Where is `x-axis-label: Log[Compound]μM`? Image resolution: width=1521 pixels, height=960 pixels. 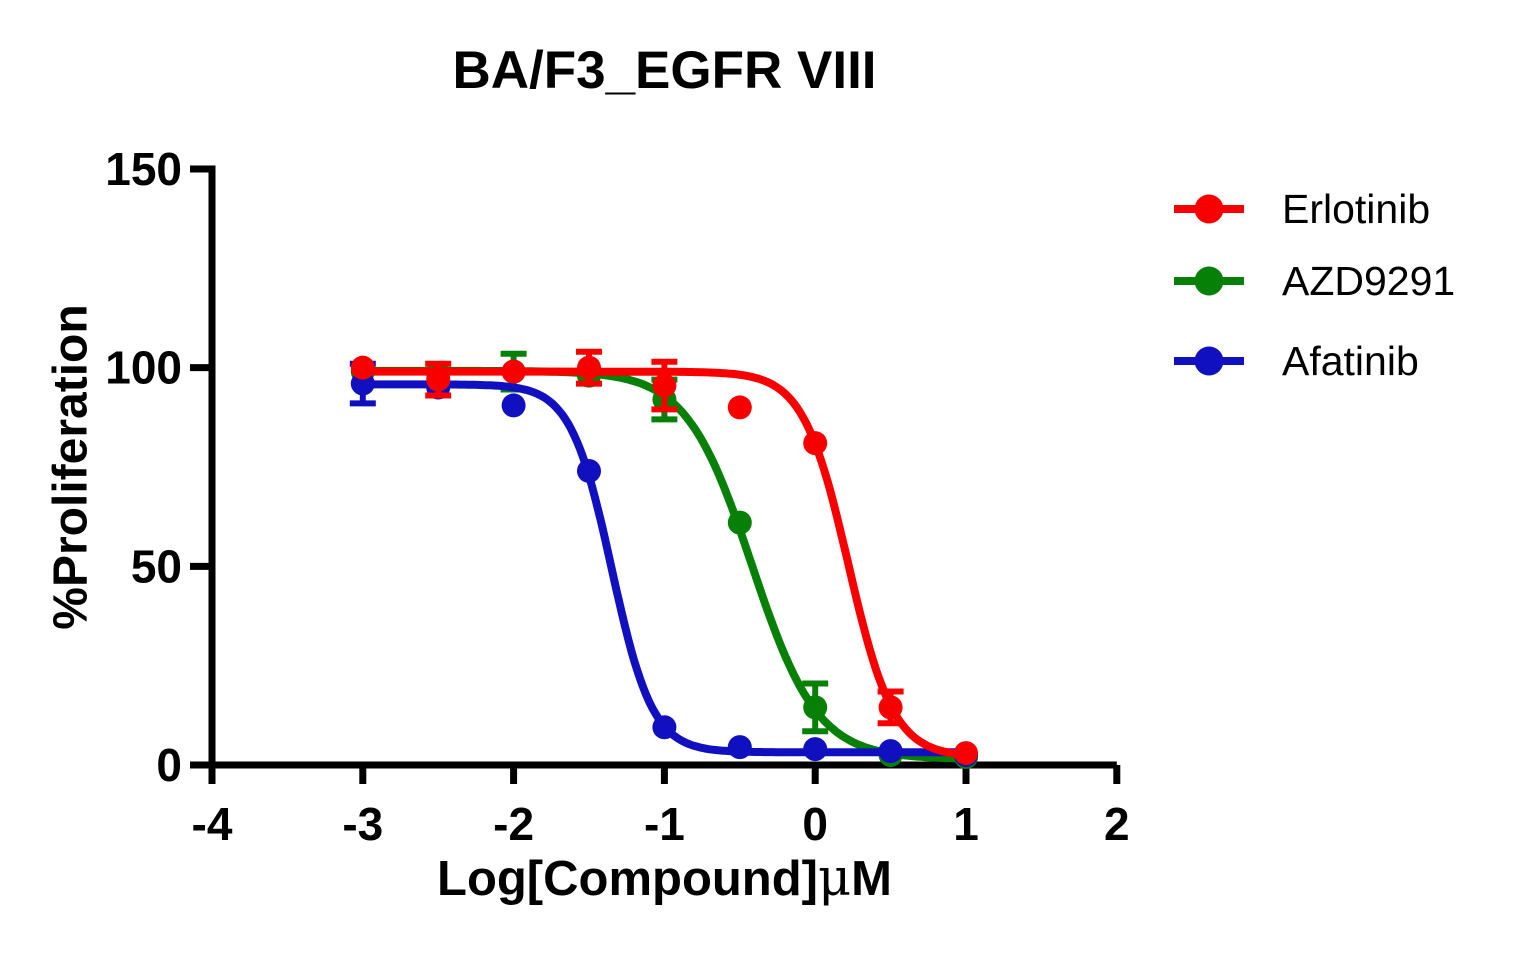
x-axis-label: Log[Compound]μM is located at coordinates (664, 878).